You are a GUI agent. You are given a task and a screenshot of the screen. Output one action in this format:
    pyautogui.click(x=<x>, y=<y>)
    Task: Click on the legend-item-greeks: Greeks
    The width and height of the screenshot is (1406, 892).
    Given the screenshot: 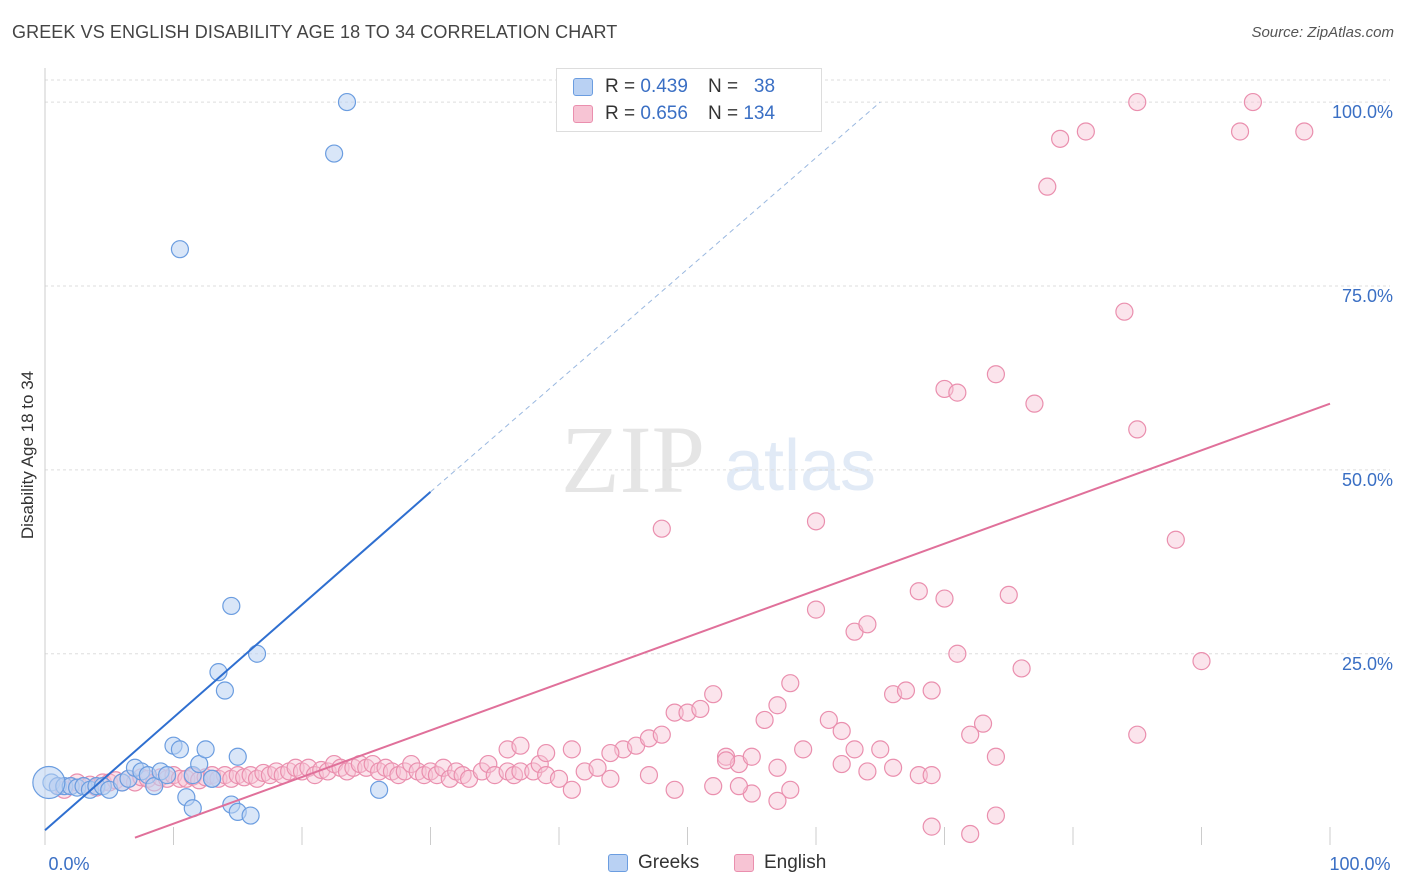 What is the action you would take?
    pyautogui.click(x=653, y=863)
    